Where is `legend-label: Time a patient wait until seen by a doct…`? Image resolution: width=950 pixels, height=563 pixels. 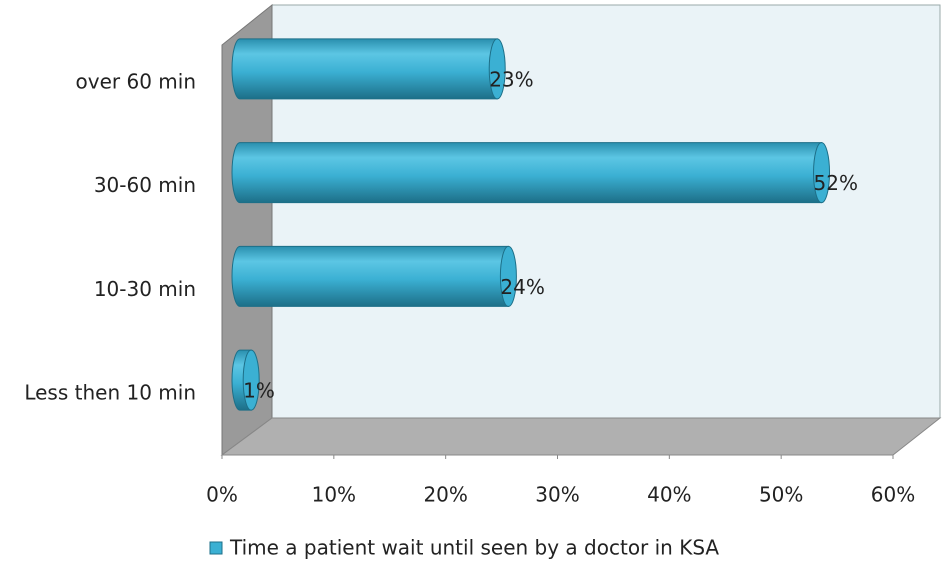
legend-label: Time a patient wait until seen by a doct… is located at coordinates (474, 548).